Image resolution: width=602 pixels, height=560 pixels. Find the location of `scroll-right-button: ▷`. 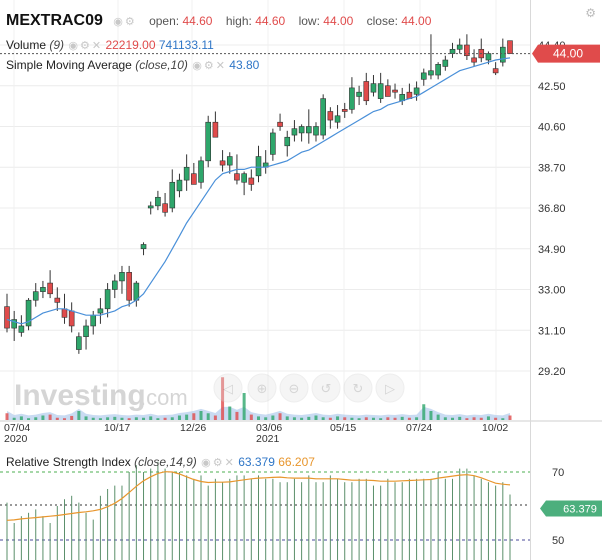

scroll-right-button: ▷ is located at coordinates (390, 388).